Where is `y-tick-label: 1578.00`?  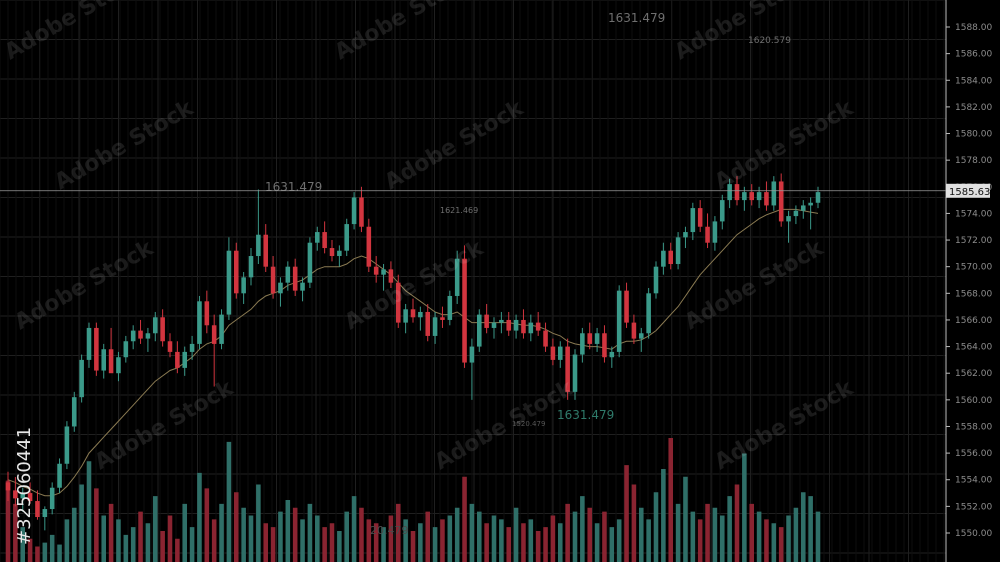 y-tick-label: 1578.00 is located at coordinates (973, 161).